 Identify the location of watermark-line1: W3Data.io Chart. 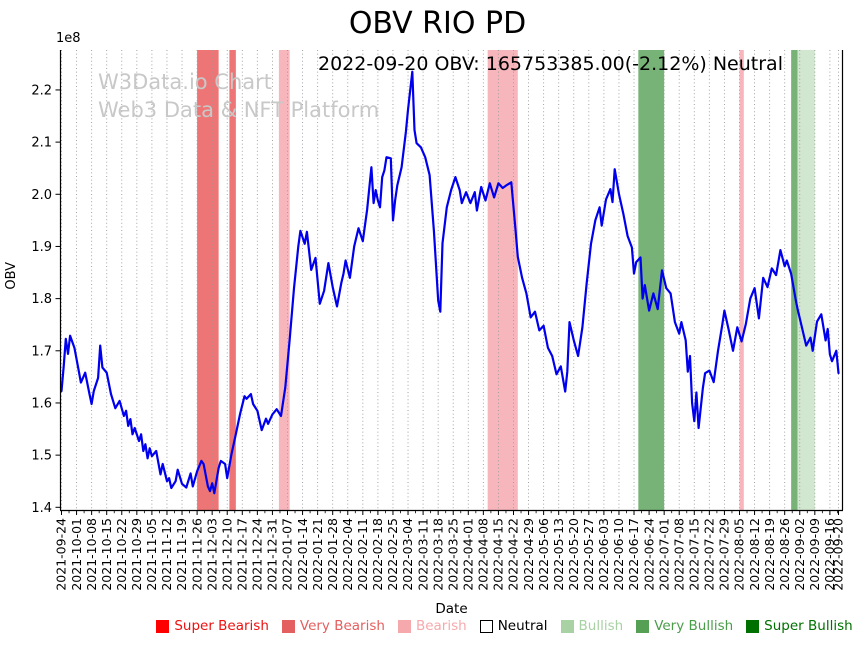
(185, 82).